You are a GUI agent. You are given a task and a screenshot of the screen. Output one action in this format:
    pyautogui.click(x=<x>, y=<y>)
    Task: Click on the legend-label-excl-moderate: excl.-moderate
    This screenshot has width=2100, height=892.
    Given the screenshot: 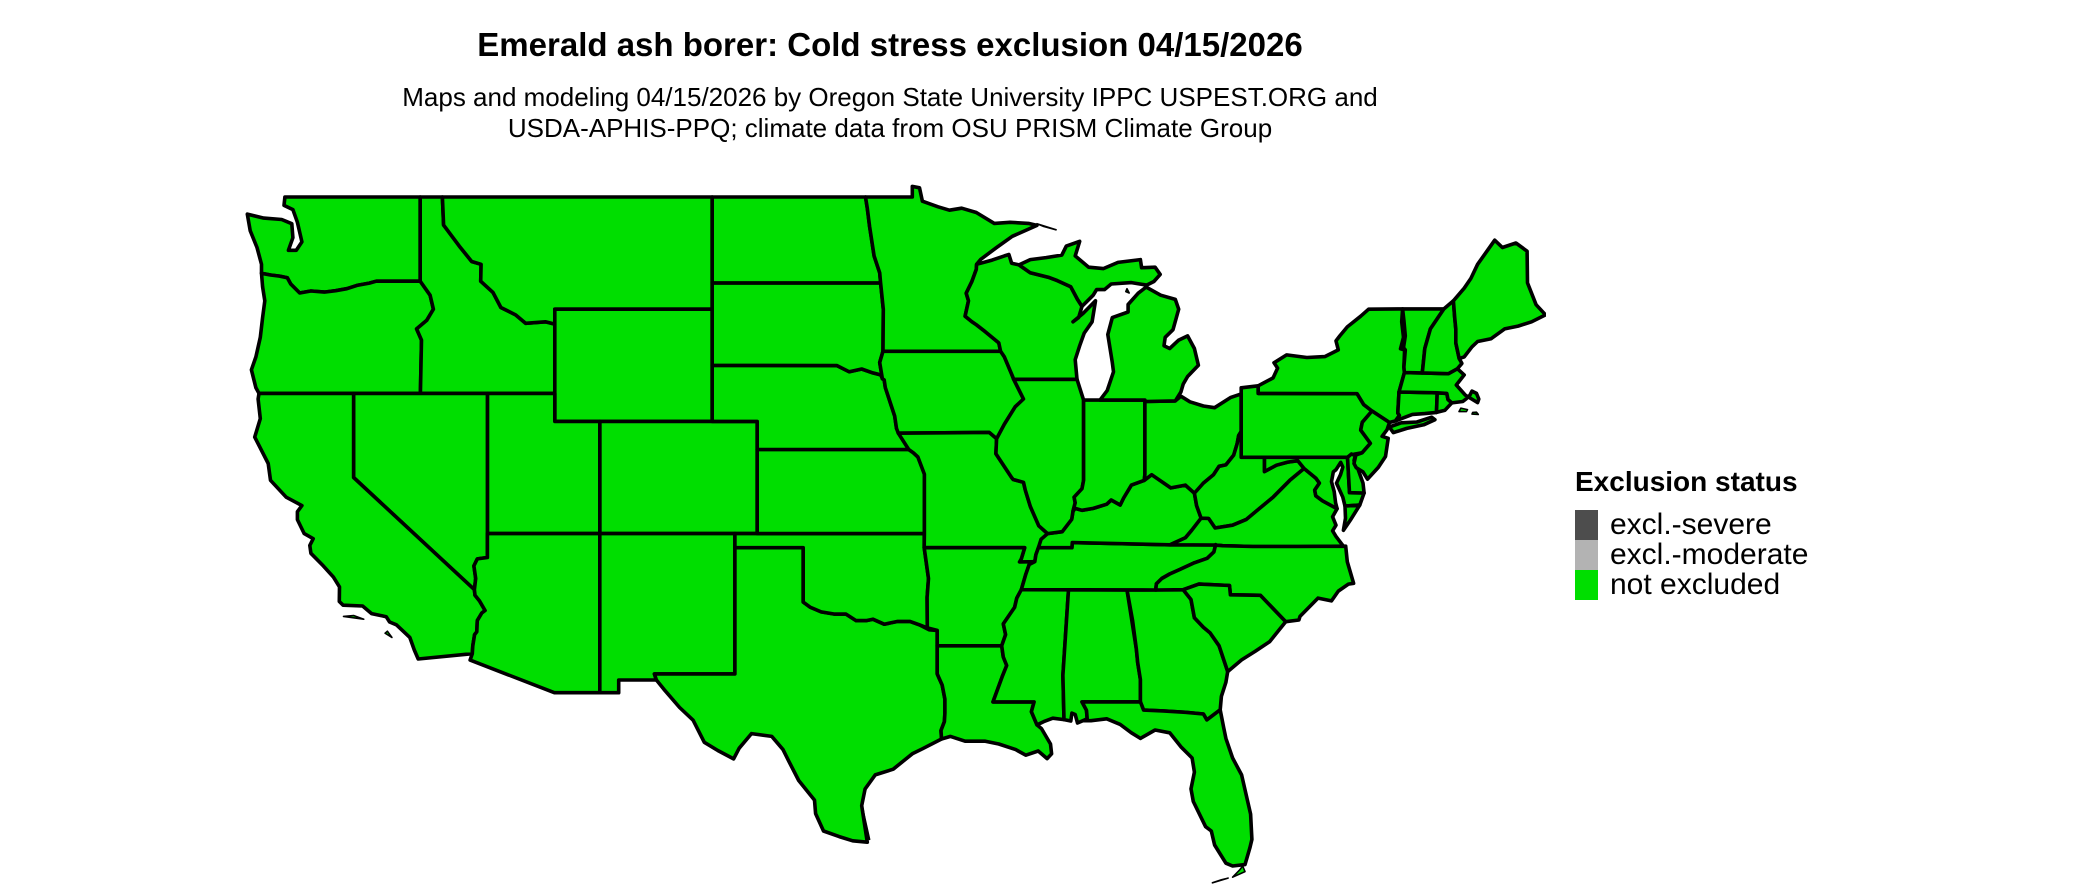 What is the action you would take?
    pyautogui.click(x=1709, y=554)
    